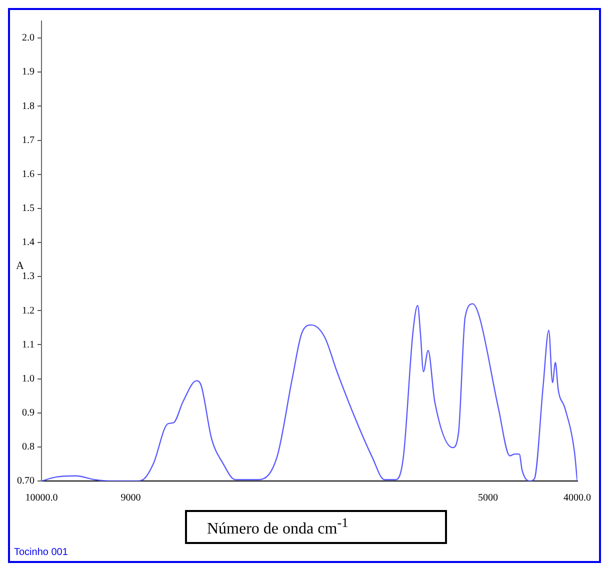 Image resolution: width=609 pixels, height=571 pixels. I want to click on y-axis-title: A, so click(20, 266).